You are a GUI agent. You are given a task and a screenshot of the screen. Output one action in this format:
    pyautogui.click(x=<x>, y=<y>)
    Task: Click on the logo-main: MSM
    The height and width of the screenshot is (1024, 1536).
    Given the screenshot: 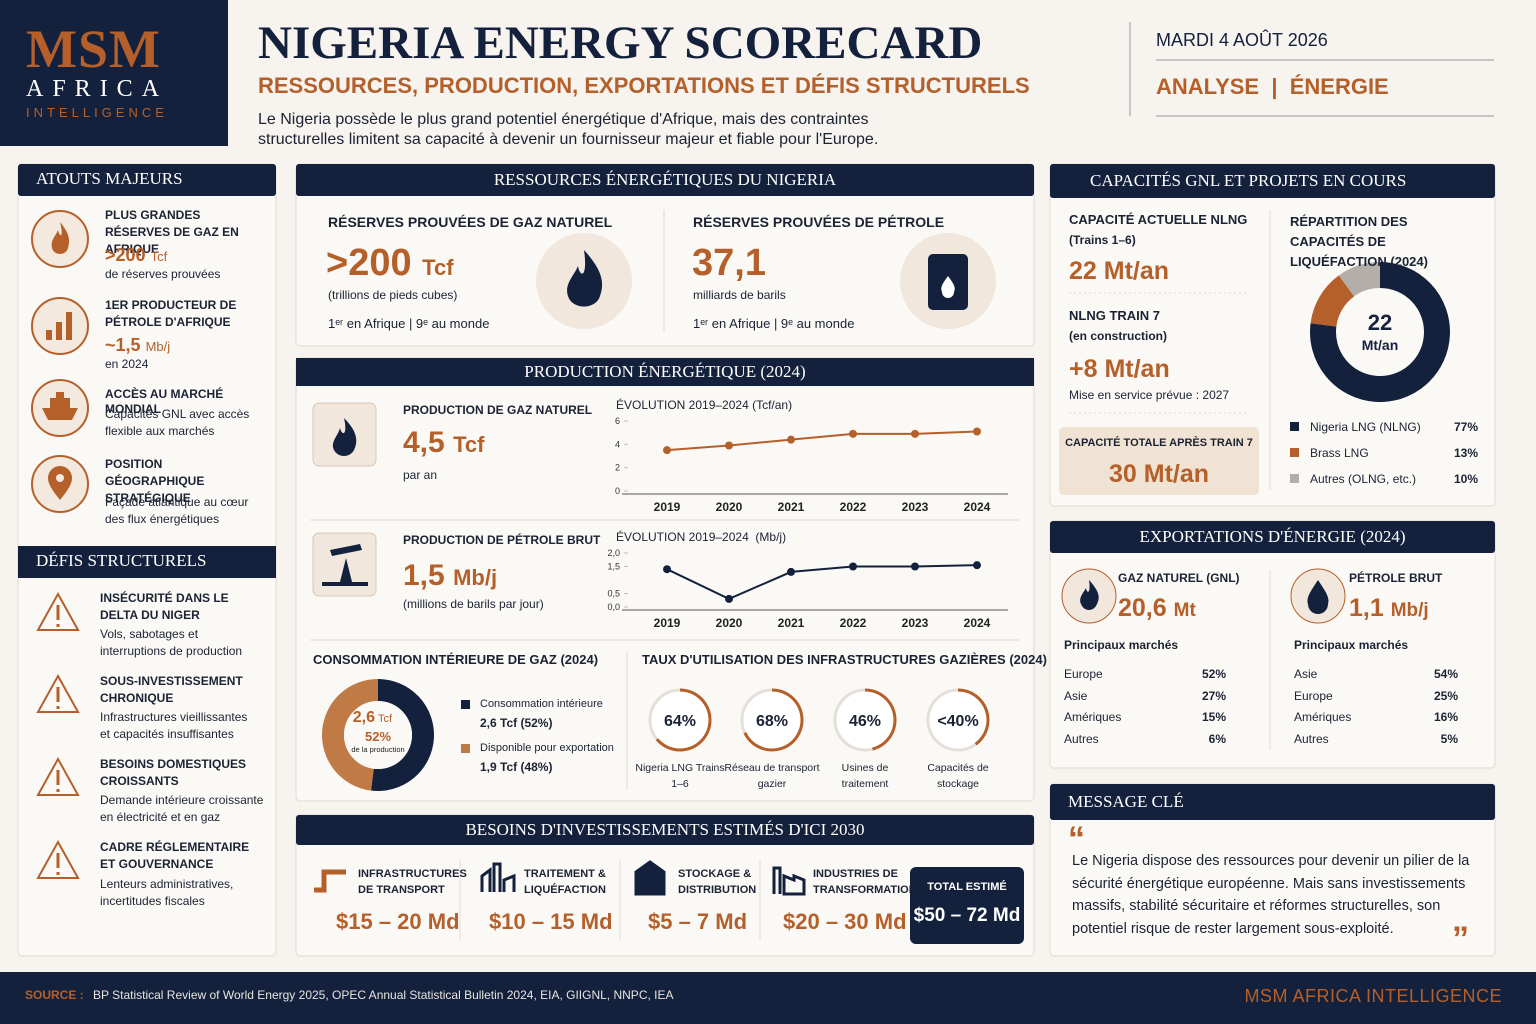 What is the action you would take?
    pyautogui.click(x=93, y=49)
    